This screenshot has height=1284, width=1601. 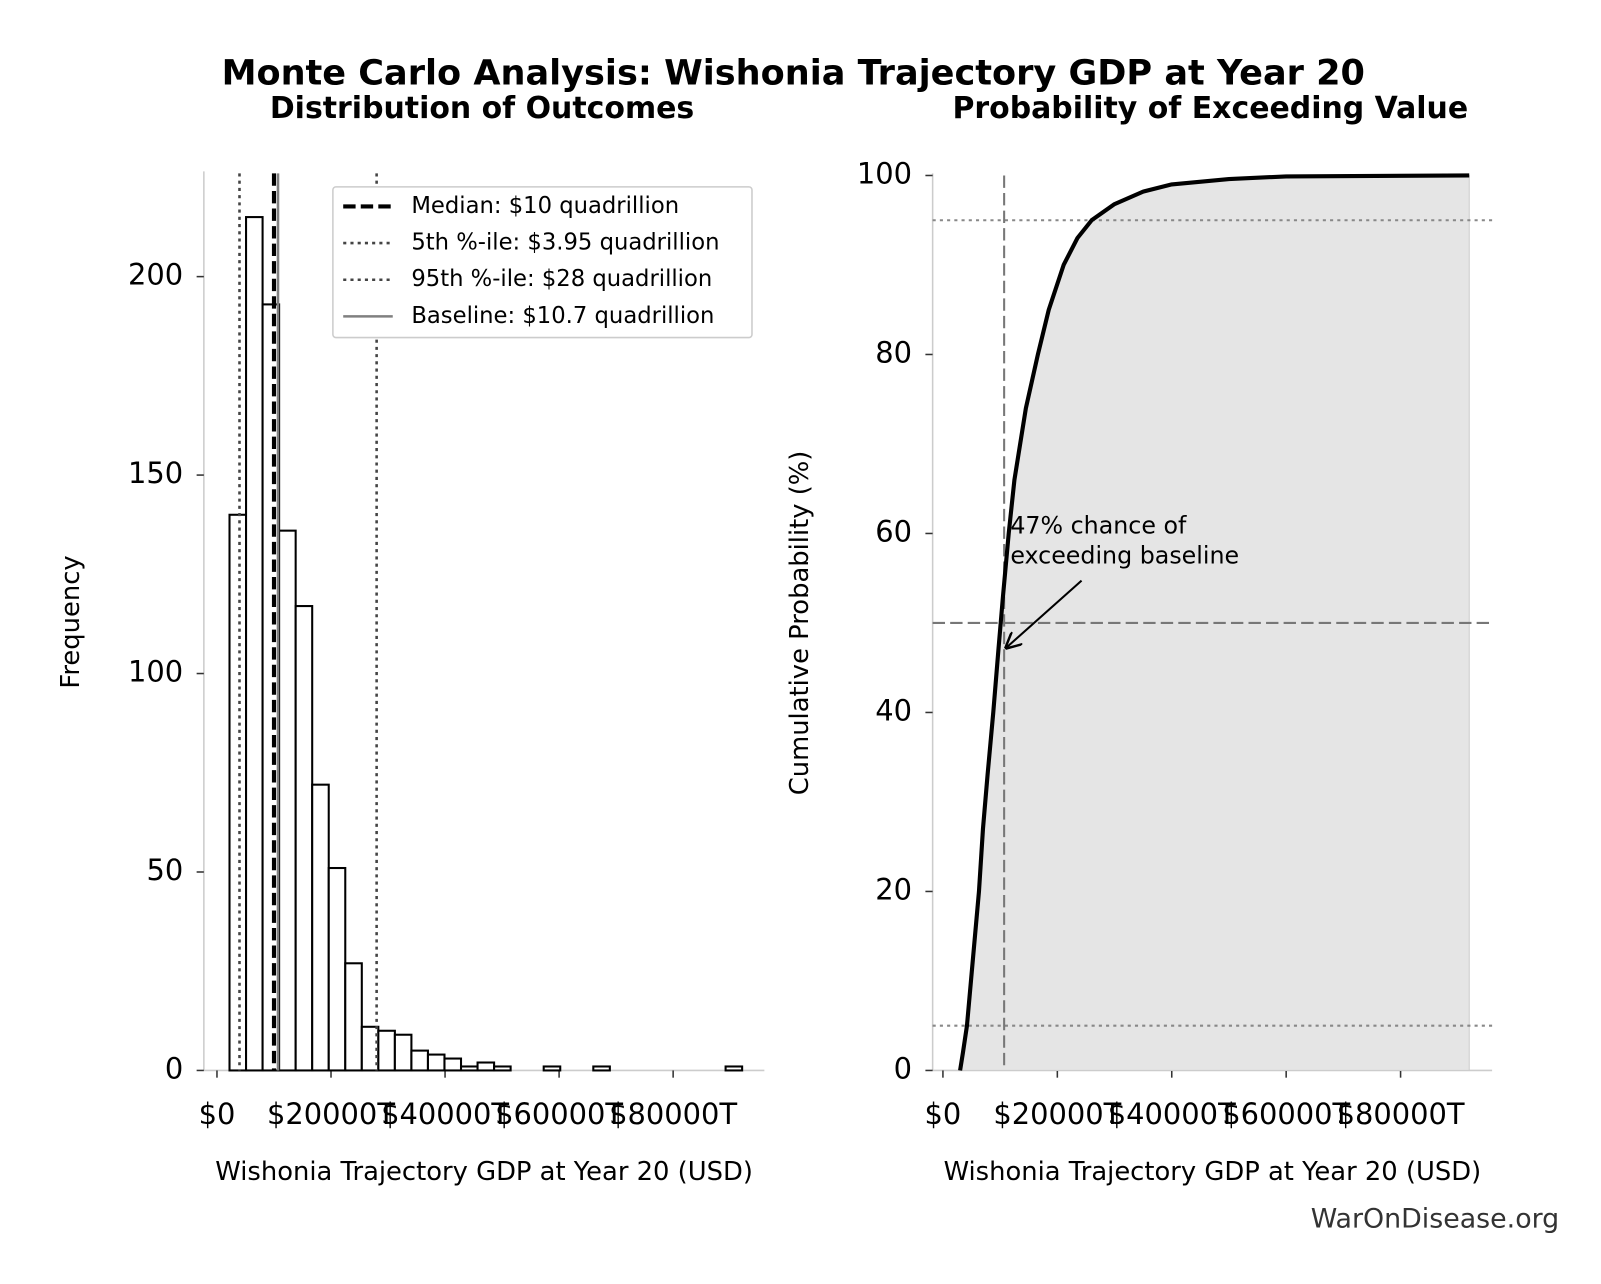 What do you see at coordinates (893, 710) in the screenshot?
I see `y-tick-label: 40` at bounding box center [893, 710].